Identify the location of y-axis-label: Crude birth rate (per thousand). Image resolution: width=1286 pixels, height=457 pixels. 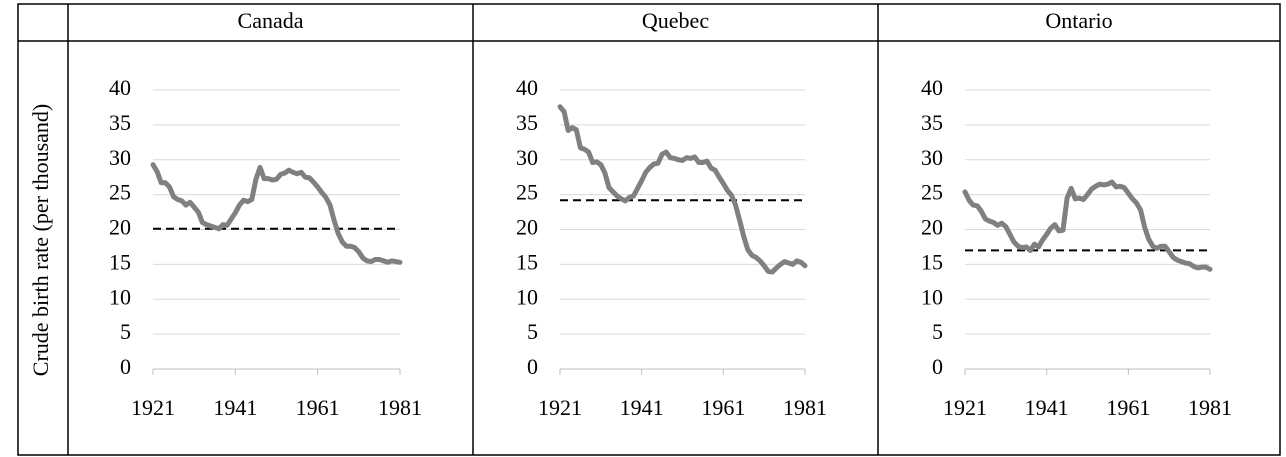
(40, 240).